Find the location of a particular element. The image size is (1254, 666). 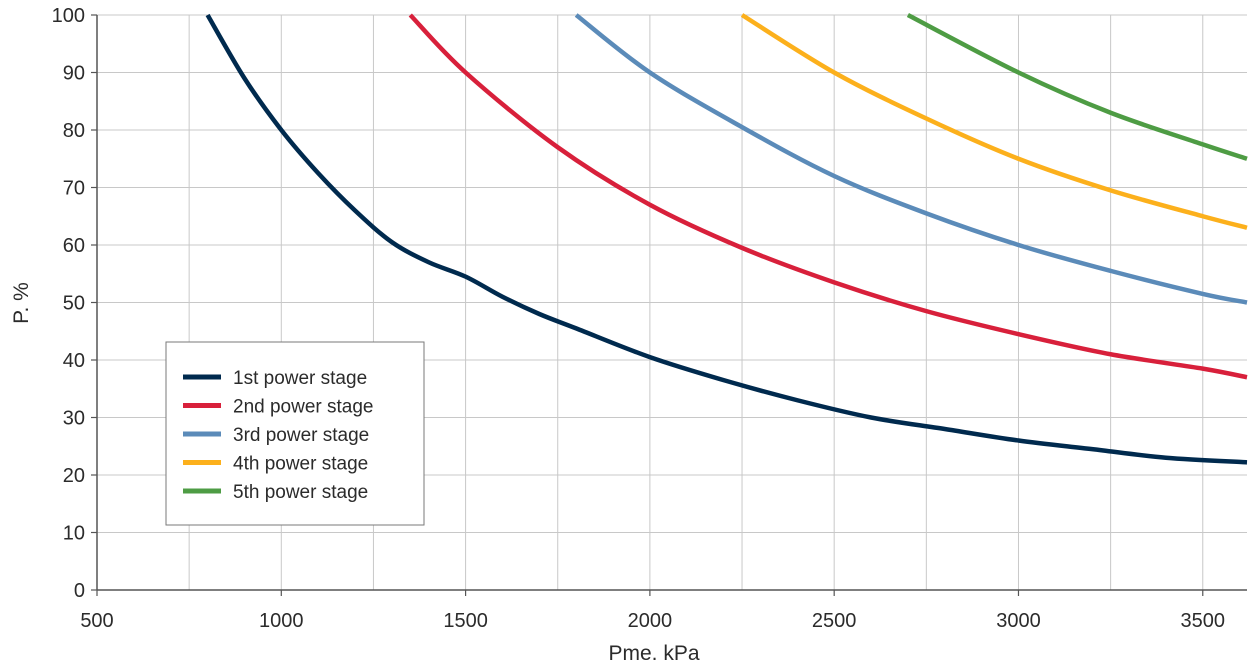

x-tick-label: 2500 is located at coordinates (834, 621).